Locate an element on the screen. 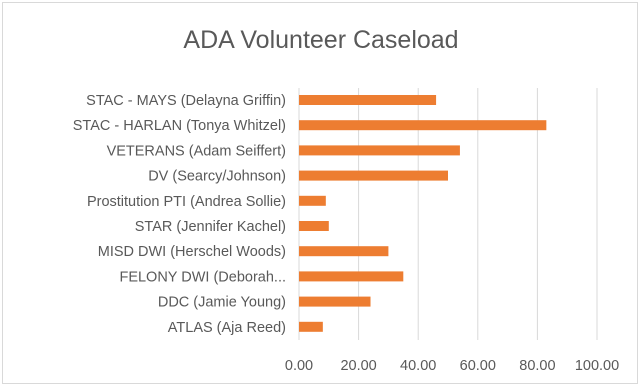 Image resolution: width=642 pixels, height=388 pixels. category-label: VETERANS (Adam Seiffert) is located at coordinates (196, 151).